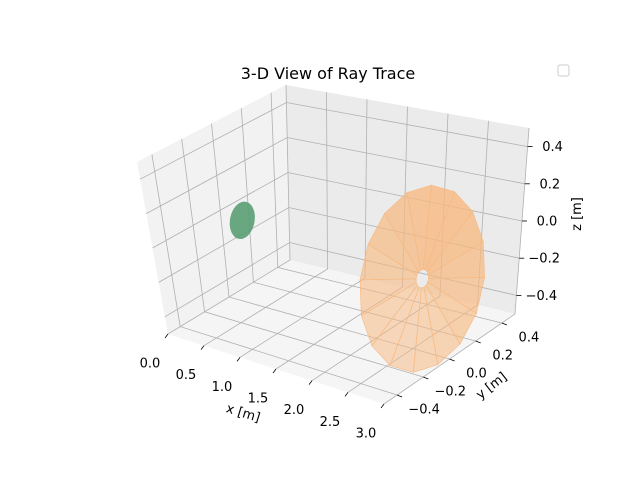  What do you see at coordinates (476, 374) in the screenshot?
I see `y-tick-label: 0.0` at bounding box center [476, 374].